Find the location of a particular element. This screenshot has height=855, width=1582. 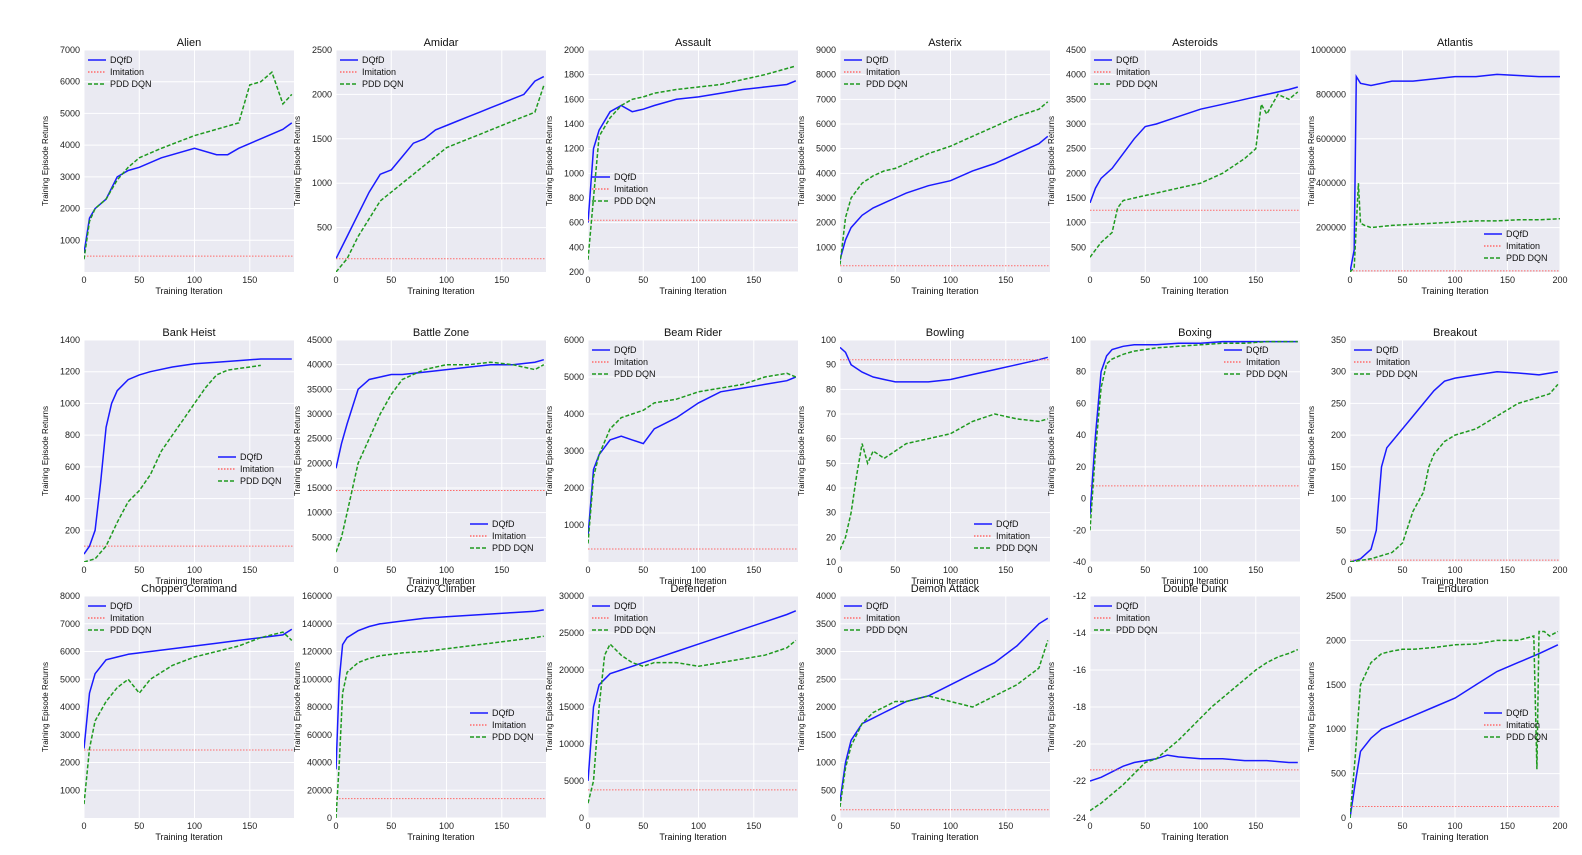

x-tick-label: 150 is located at coordinates (501, 280).